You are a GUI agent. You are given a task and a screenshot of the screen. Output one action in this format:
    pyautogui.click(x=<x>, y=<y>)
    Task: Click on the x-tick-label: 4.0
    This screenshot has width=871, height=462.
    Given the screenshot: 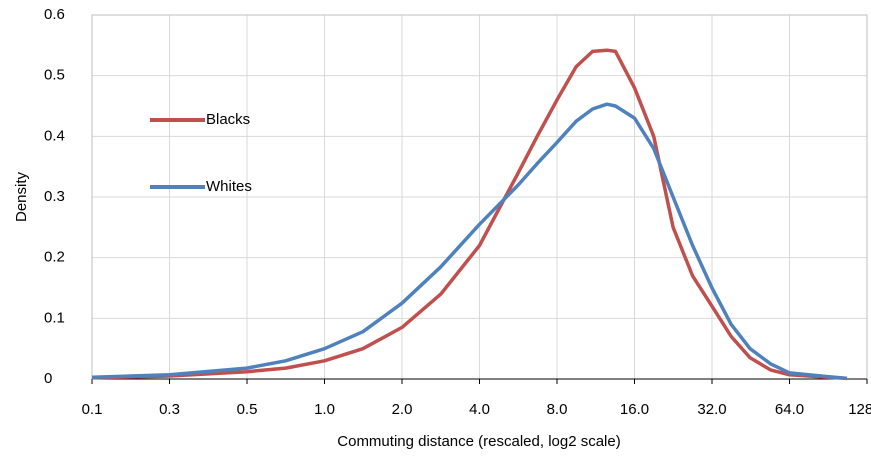 What is the action you would take?
    pyautogui.click(x=479, y=409)
    